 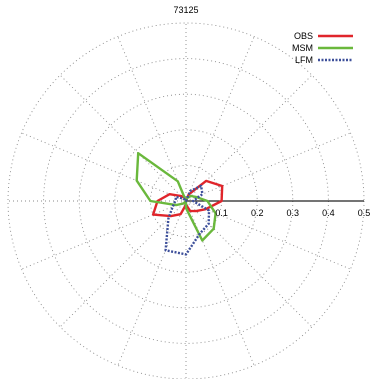 I want to click on legend-label-lfm: LFM, so click(x=304, y=60).